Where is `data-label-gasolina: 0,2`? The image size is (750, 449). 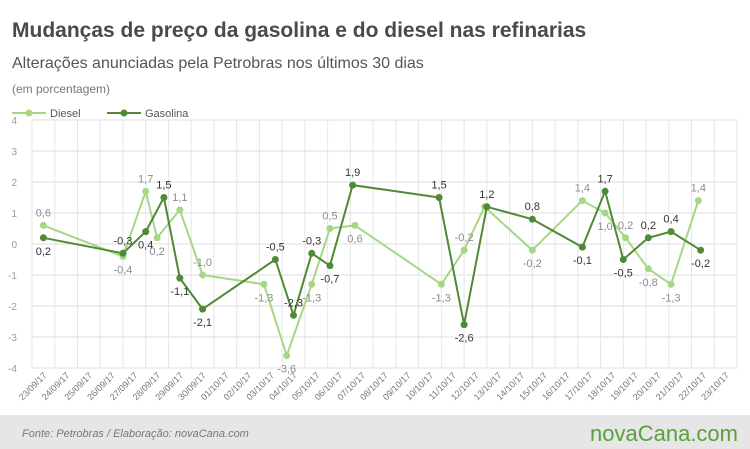
data-label-gasolina: 0,2 is located at coordinates (648, 226).